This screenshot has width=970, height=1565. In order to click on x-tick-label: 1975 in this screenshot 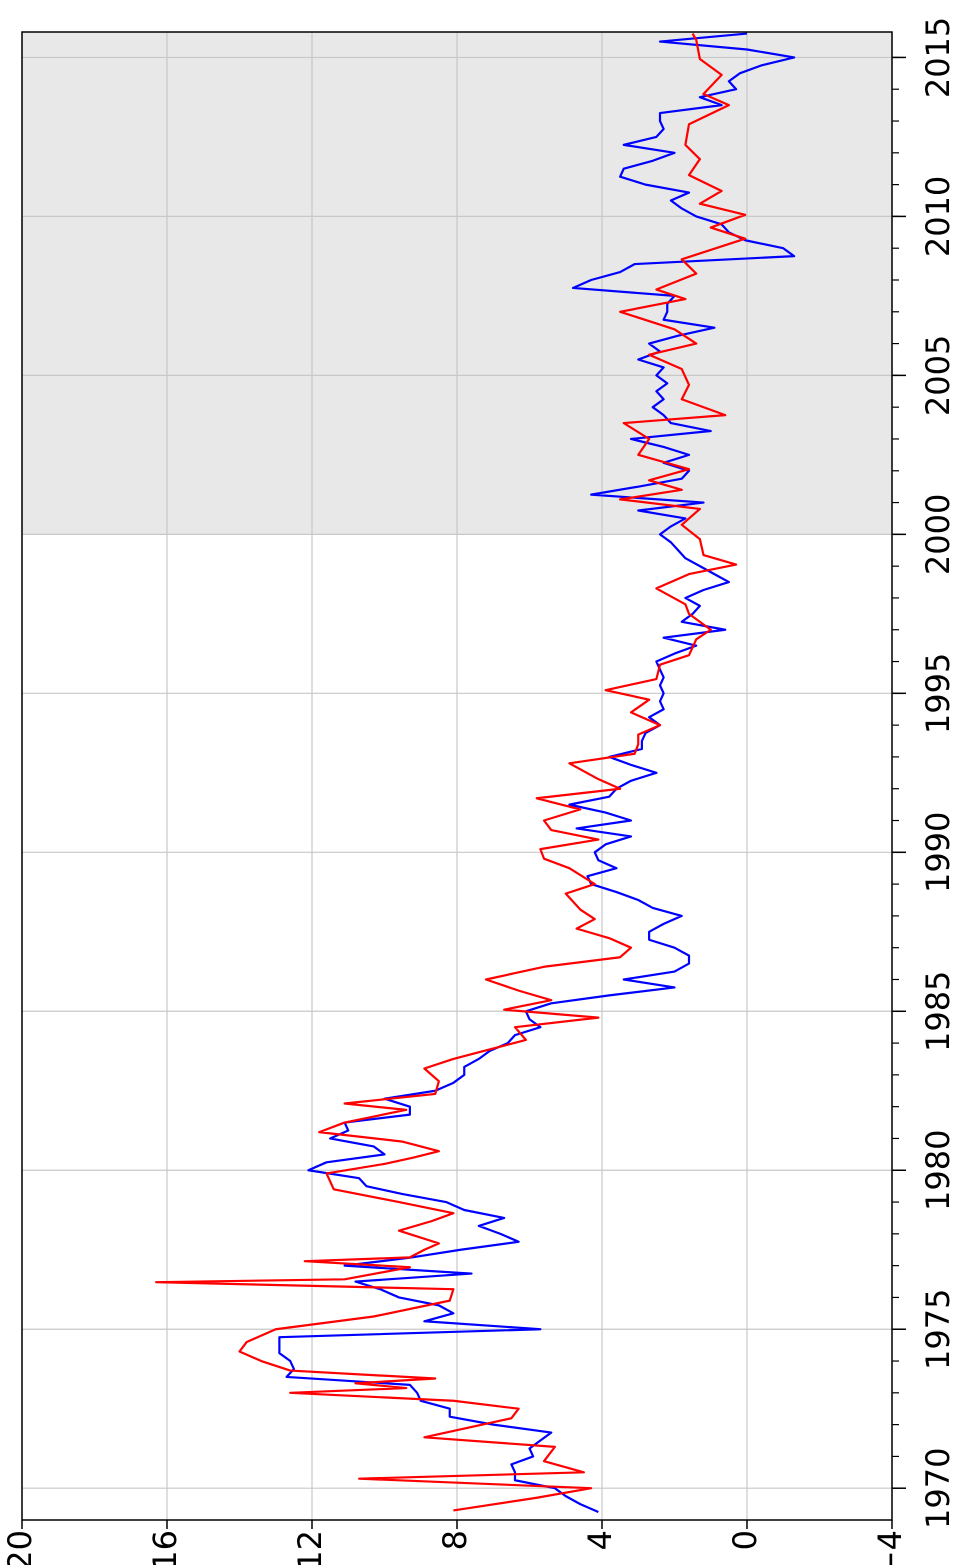, I will do `click(938, 1329)`.